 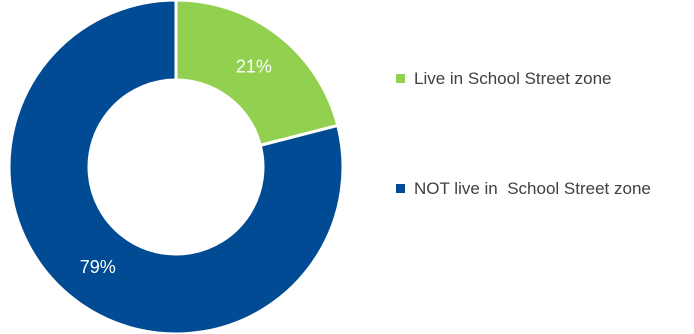 I want to click on donut-value-label-0: 21%, so click(x=254, y=67).